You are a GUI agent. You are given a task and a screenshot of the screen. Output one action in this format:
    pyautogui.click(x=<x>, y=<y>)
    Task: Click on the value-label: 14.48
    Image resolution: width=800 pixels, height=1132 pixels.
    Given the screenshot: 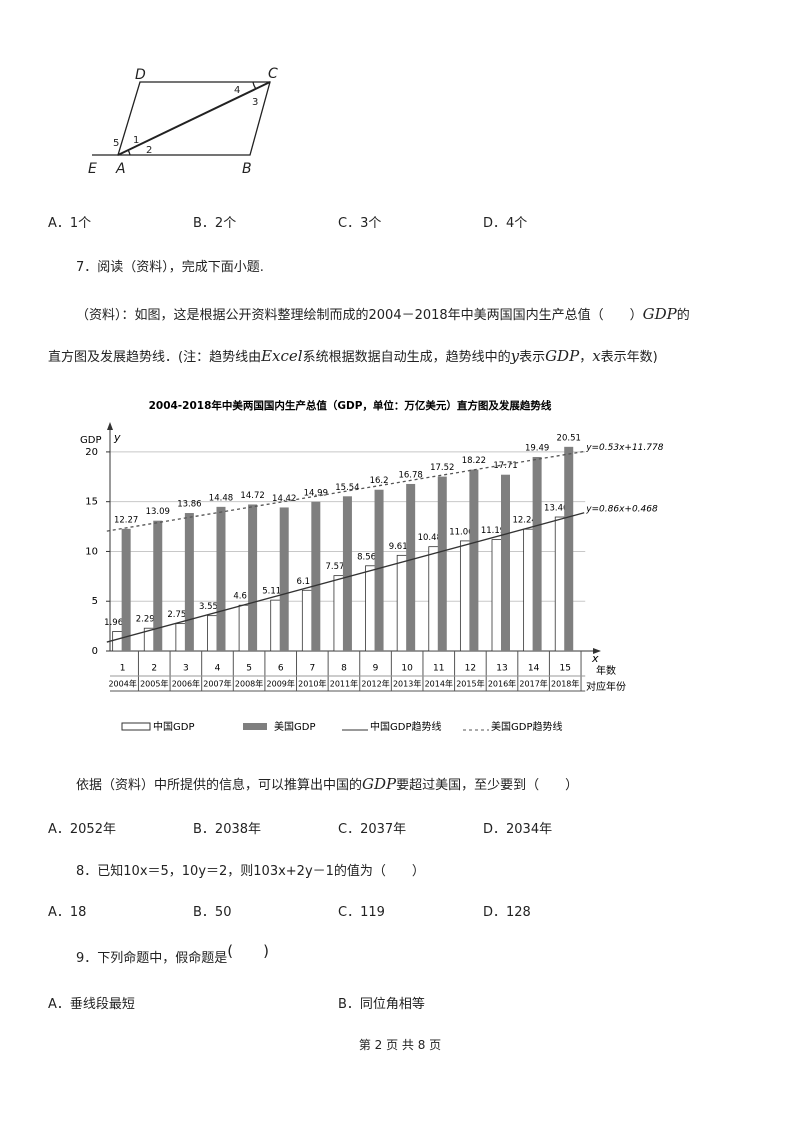 What is the action you would take?
    pyautogui.click(x=221, y=498)
    